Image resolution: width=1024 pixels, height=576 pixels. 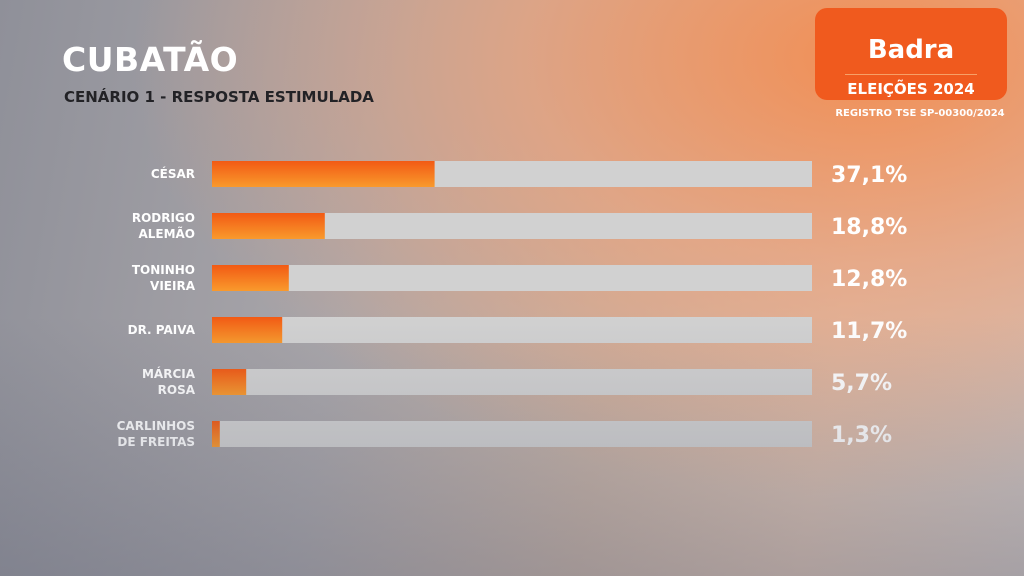 I want to click on category-label: RODRIGO ALEMÃO, so click(x=163, y=226).